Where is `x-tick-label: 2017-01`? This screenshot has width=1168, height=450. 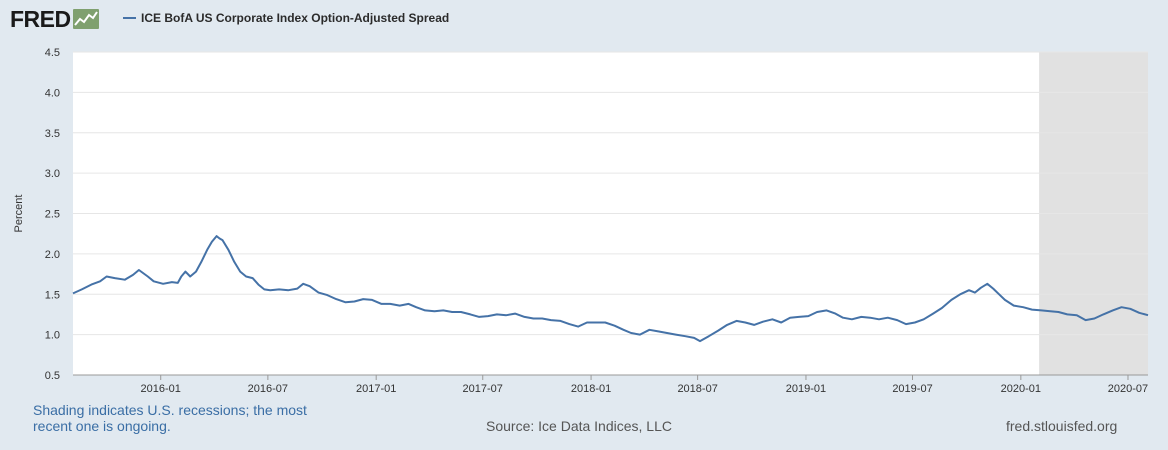 x-tick-label: 2017-01 is located at coordinates (376, 389).